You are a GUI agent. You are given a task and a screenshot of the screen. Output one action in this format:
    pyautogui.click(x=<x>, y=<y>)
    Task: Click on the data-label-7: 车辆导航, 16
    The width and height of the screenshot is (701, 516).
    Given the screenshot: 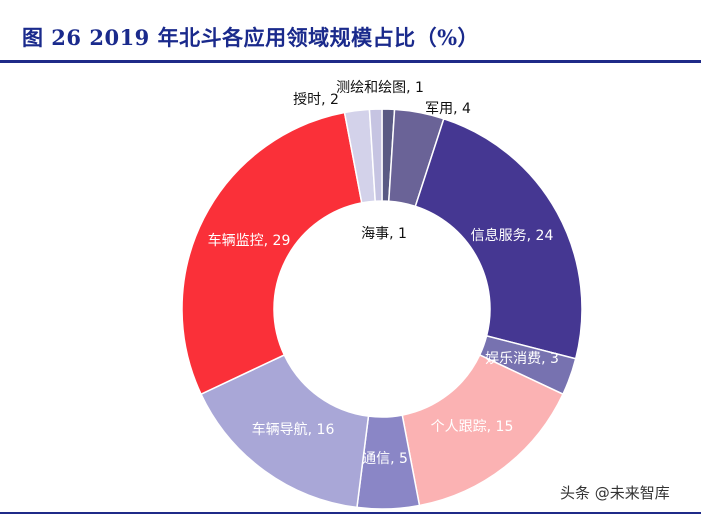 What is the action you would take?
    pyautogui.click(x=293, y=429)
    